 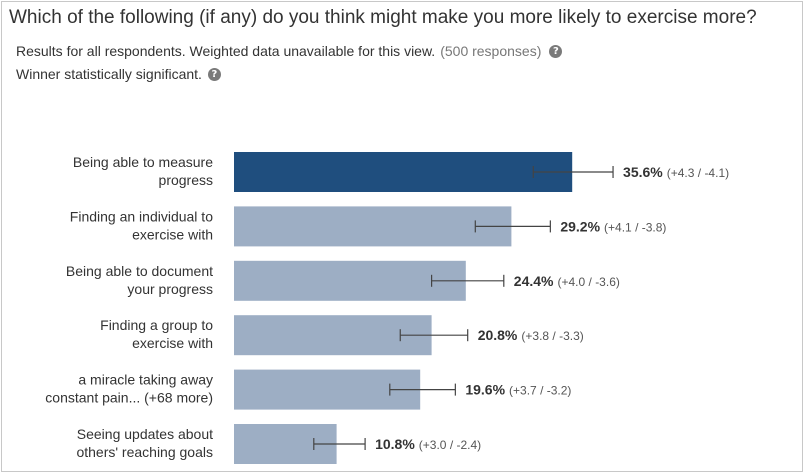 I want to click on value-label: 24.4%, so click(x=534, y=281).